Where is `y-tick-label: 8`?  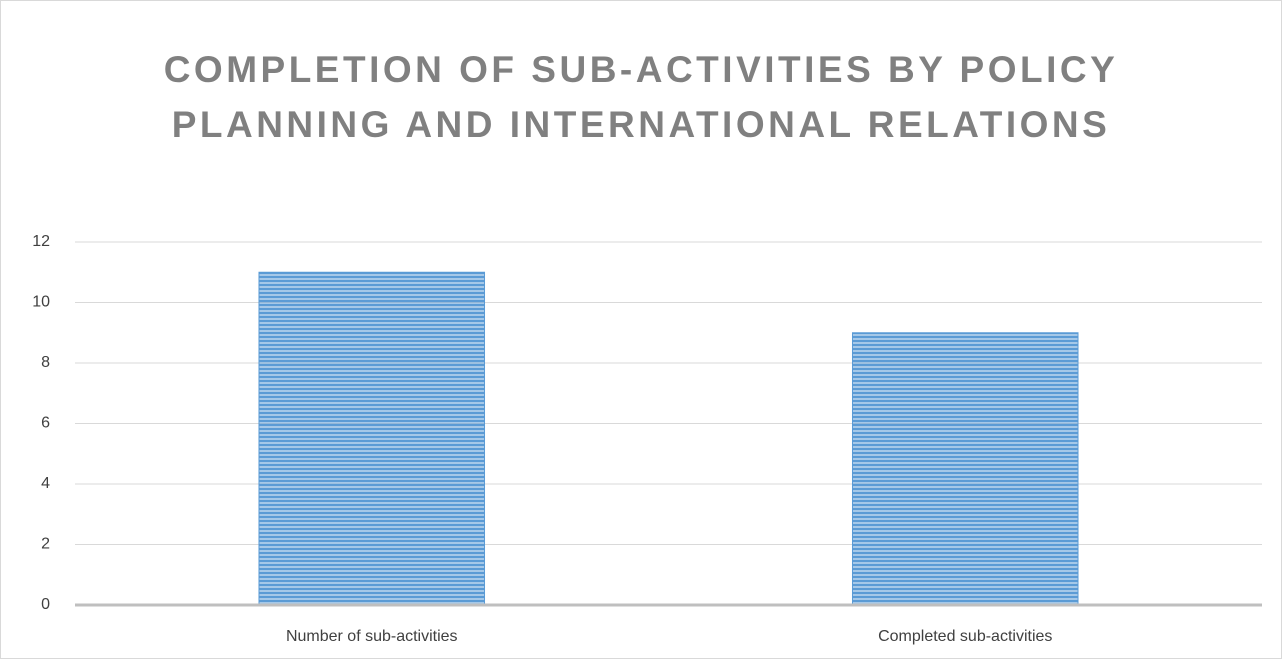 y-tick-label: 8 is located at coordinates (45, 362).